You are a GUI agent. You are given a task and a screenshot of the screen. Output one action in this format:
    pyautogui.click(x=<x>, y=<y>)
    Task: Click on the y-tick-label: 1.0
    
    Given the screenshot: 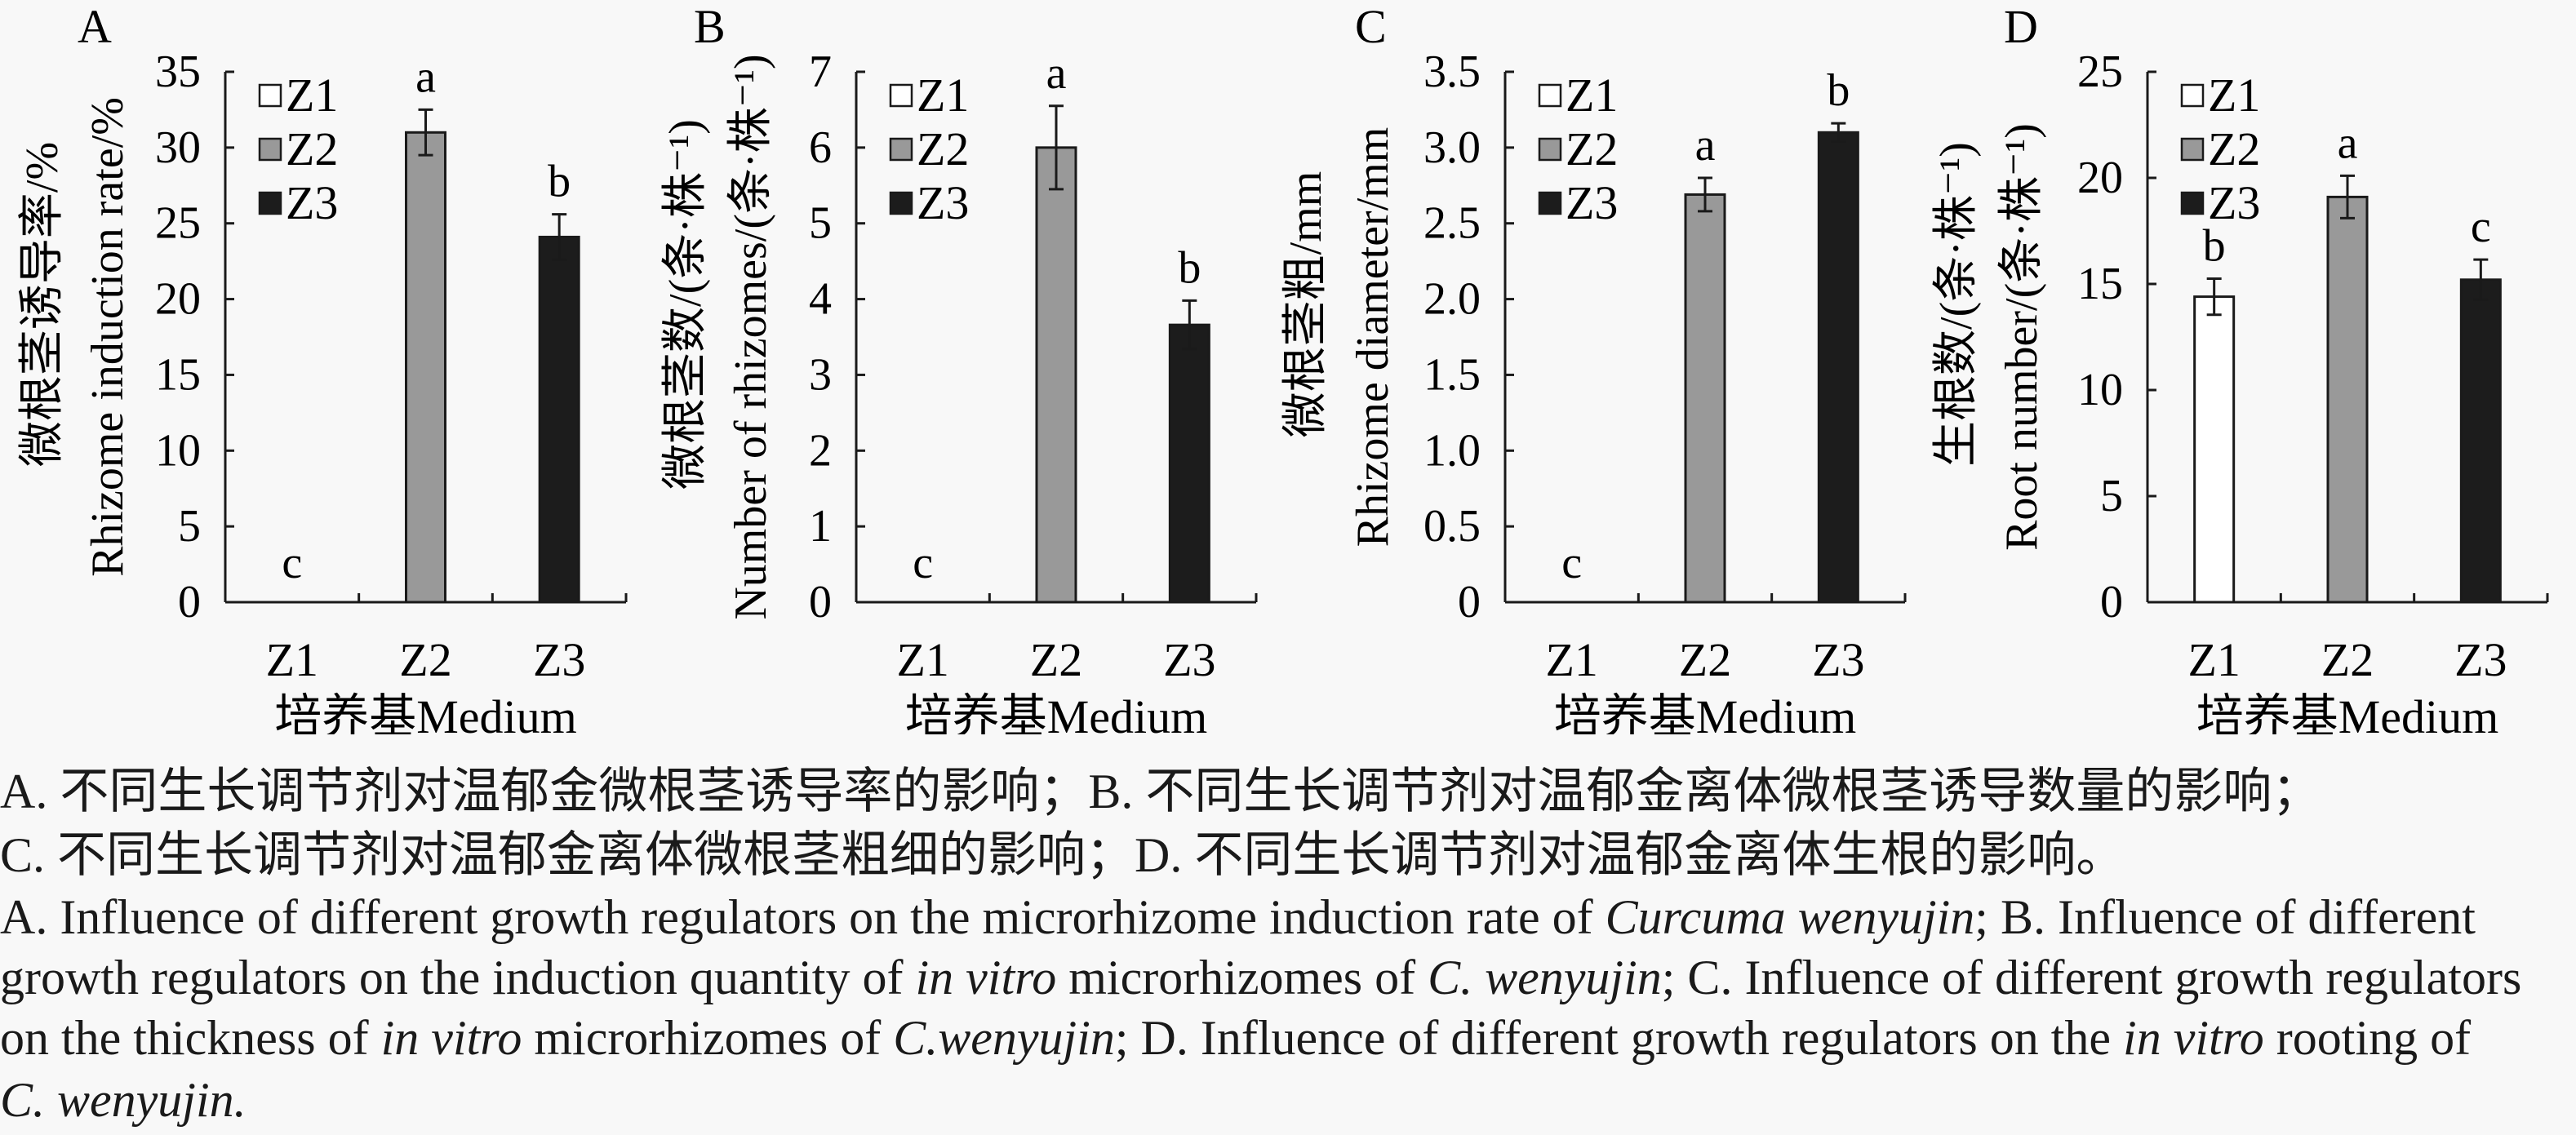 What is the action you would take?
    pyautogui.click(x=1452, y=451)
    